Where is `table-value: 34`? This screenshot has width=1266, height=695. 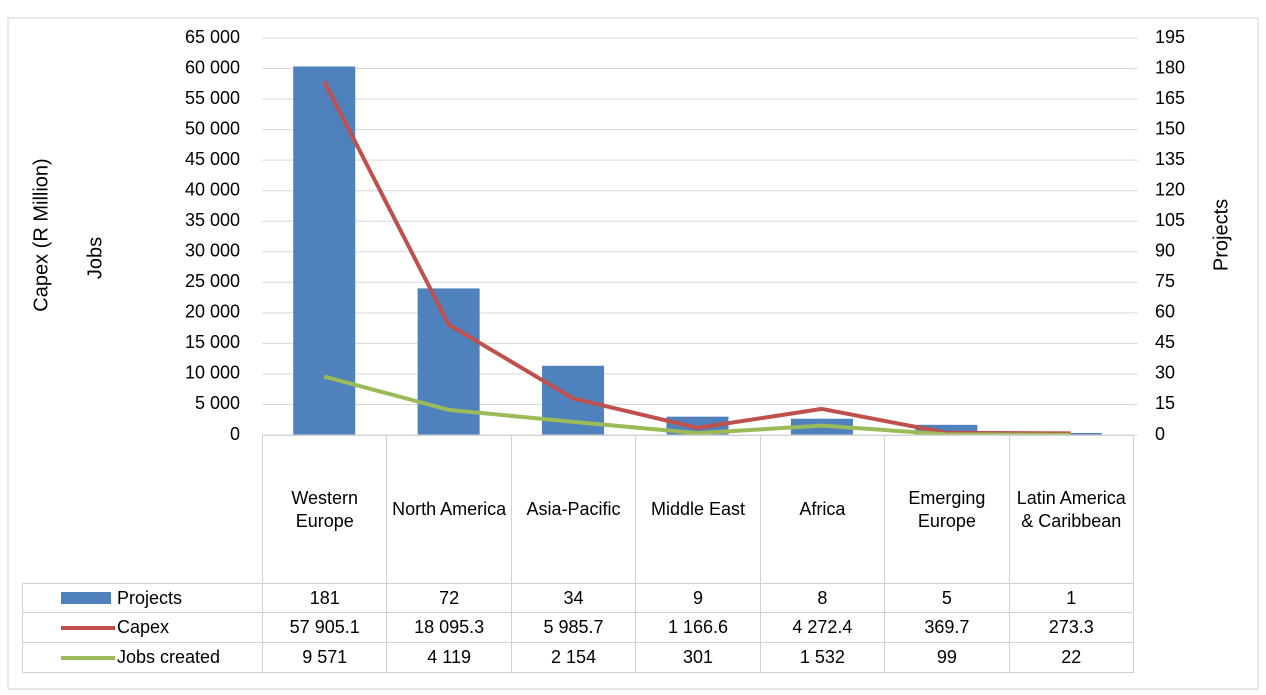 table-value: 34 is located at coordinates (573, 598).